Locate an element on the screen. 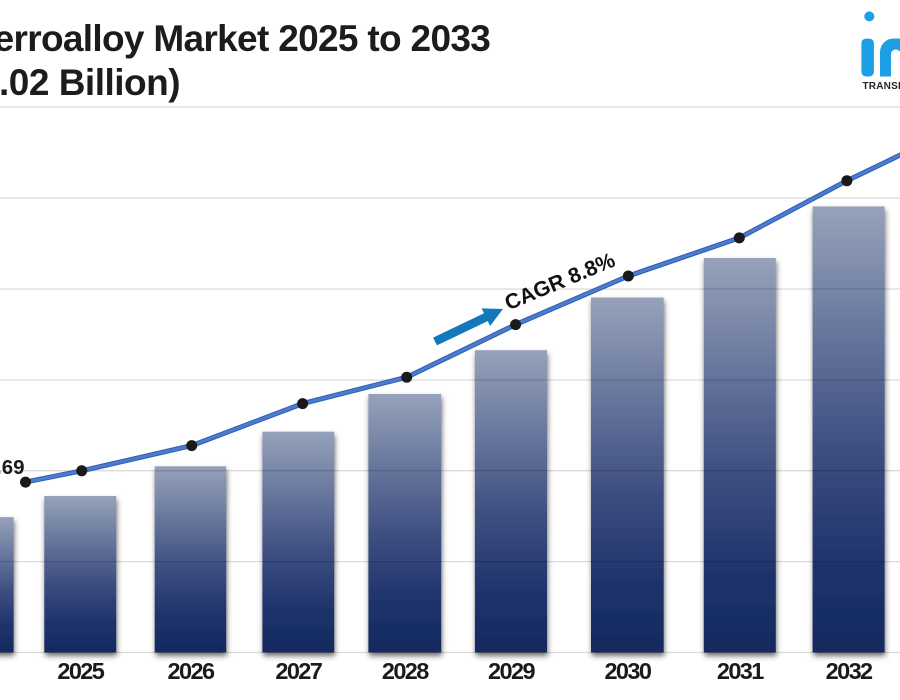  svg-text: 2029 is located at coordinates (511, 671).